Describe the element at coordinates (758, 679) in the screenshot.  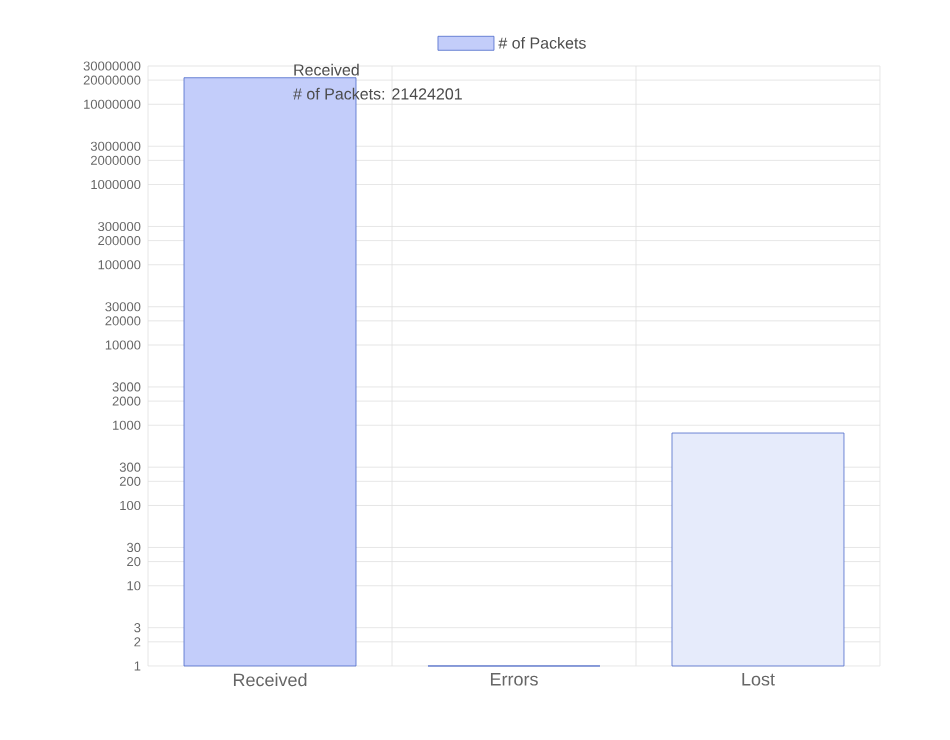
I see `x-tick-label: Lost` at that location.